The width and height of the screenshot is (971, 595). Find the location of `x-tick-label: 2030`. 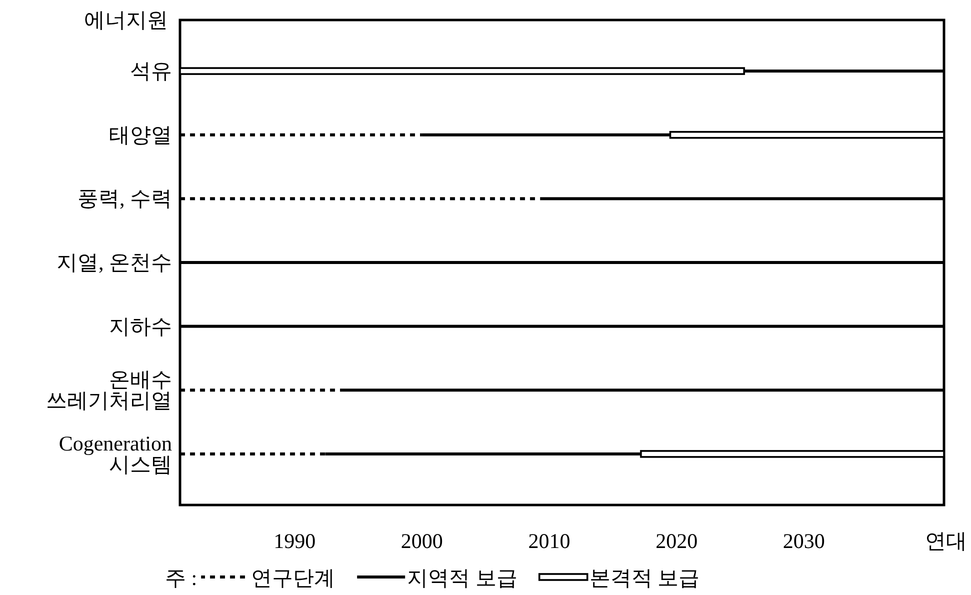

x-tick-label: 2030 is located at coordinates (803, 541).